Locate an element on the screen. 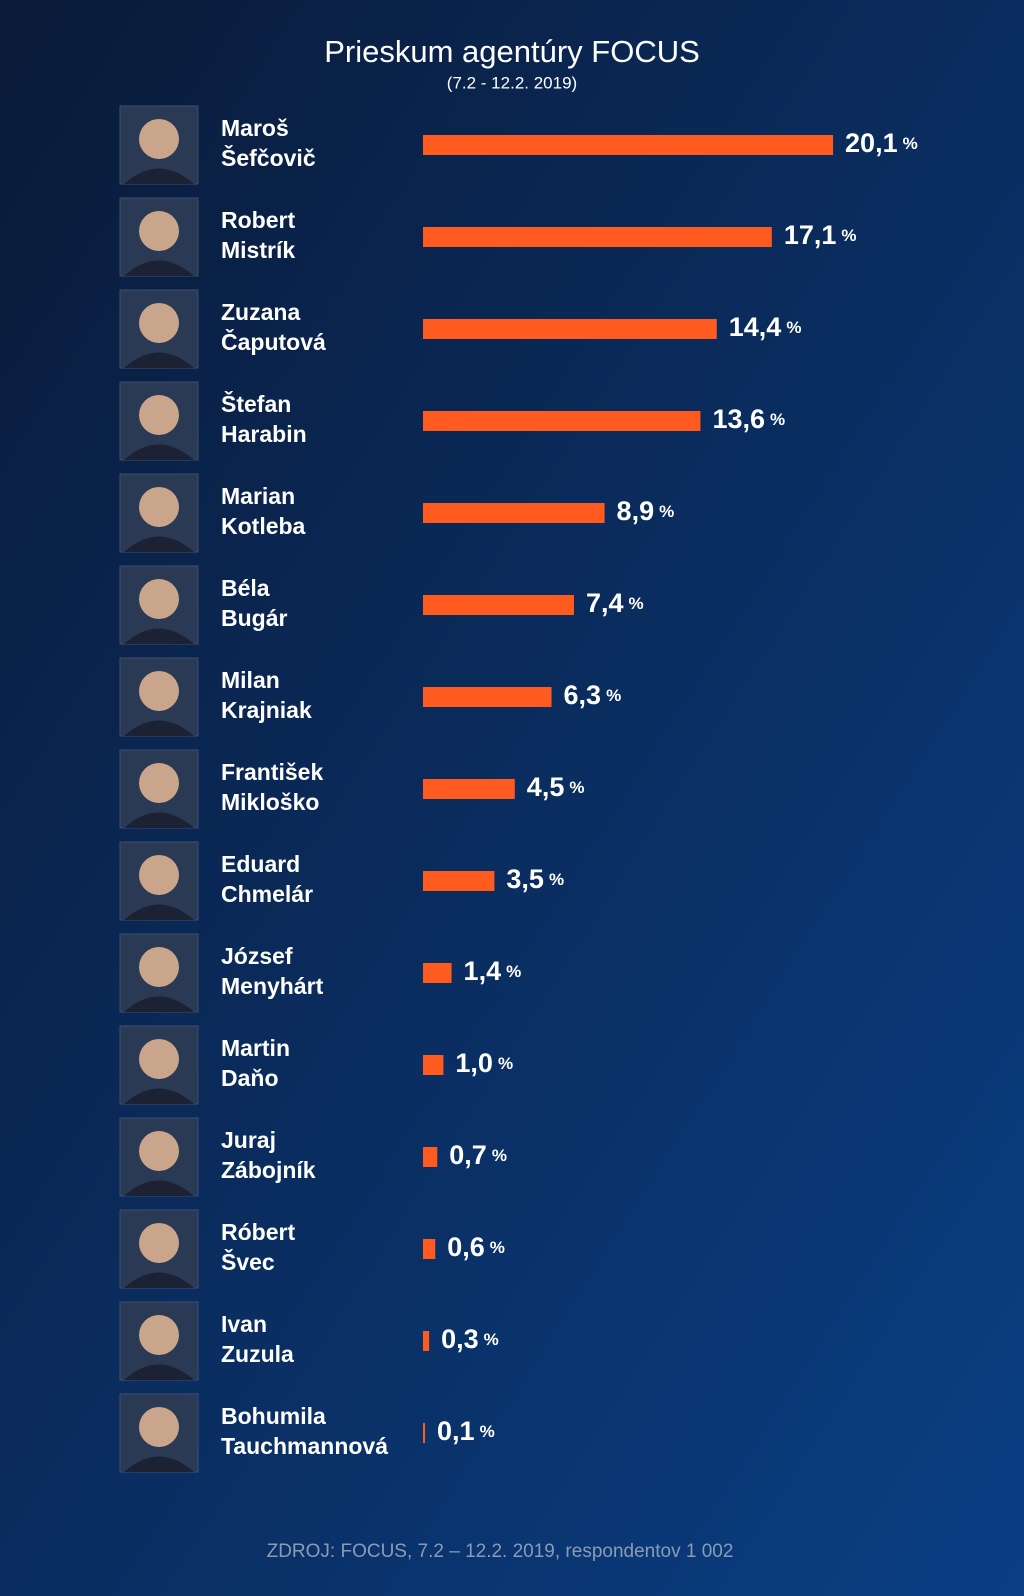  value-label: 1,4% is located at coordinates (493, 971).